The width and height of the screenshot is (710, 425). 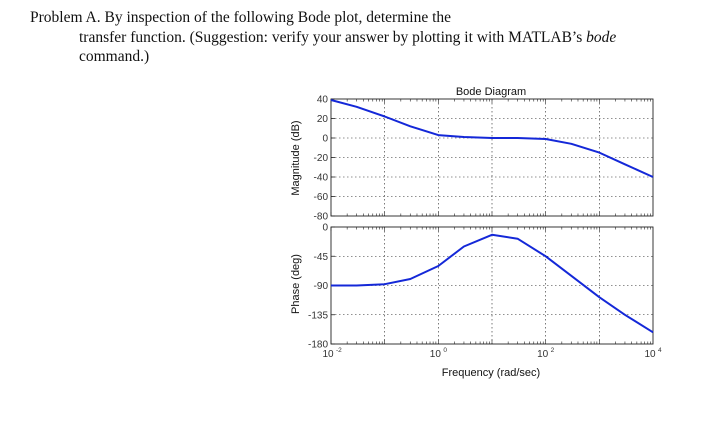 I want to click on phase-y-tick-label: -135, so click(x=318, y=315).